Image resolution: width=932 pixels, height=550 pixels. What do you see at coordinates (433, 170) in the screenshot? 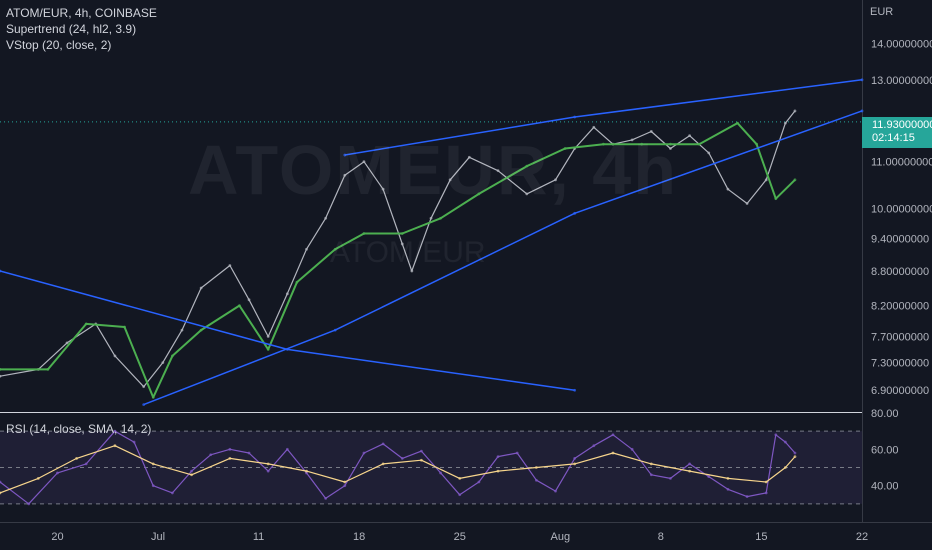
I see `symbol-watermark: ATOMEUR, 4h` at bounding box center [433, 170].